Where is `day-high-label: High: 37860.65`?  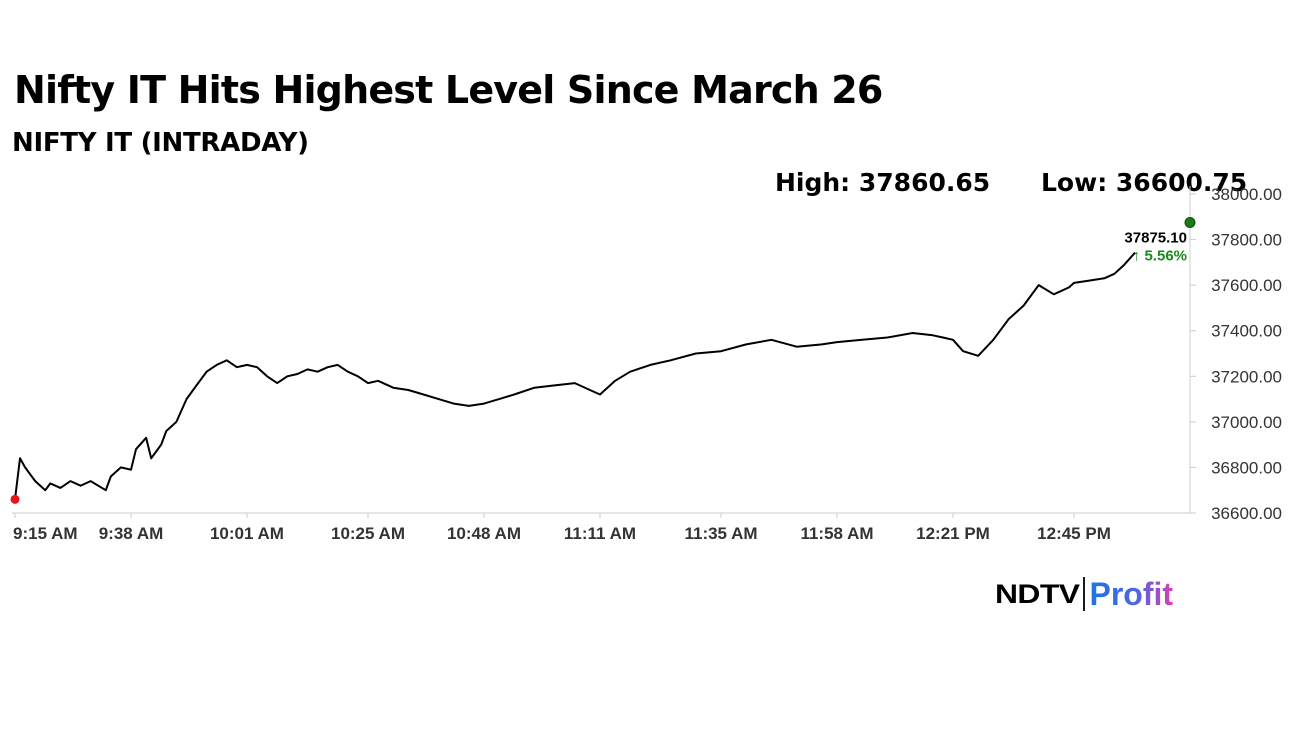
day-high-label: High: 37860.65 is located at coordinates (883, 182).